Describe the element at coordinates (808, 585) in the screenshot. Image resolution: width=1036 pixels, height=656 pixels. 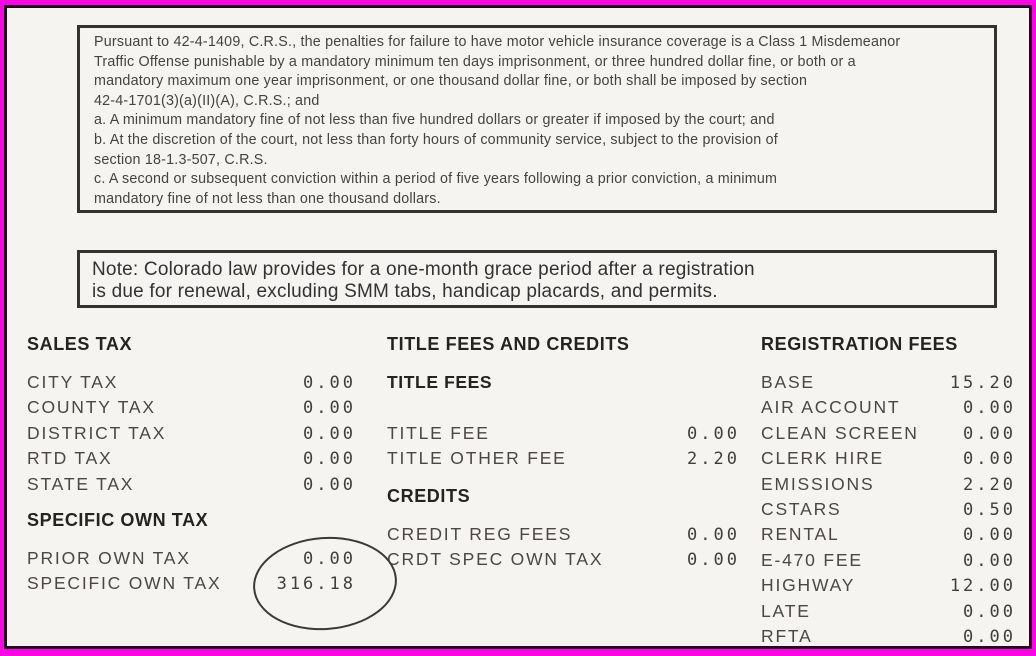
I see `fee-label: HIGHWAY` at that location.